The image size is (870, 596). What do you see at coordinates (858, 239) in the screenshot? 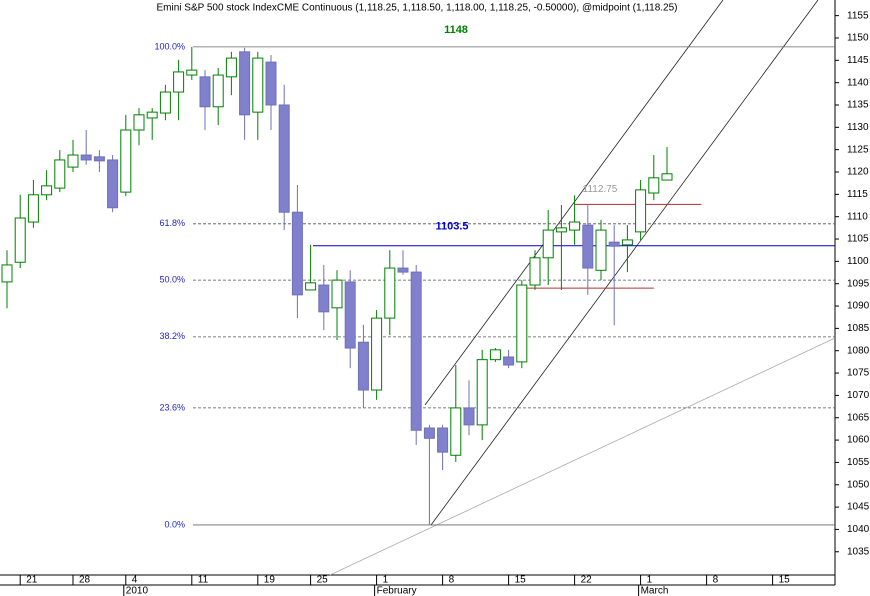
I see `y-tick-label: 1105` at bounding box center [858, 239].